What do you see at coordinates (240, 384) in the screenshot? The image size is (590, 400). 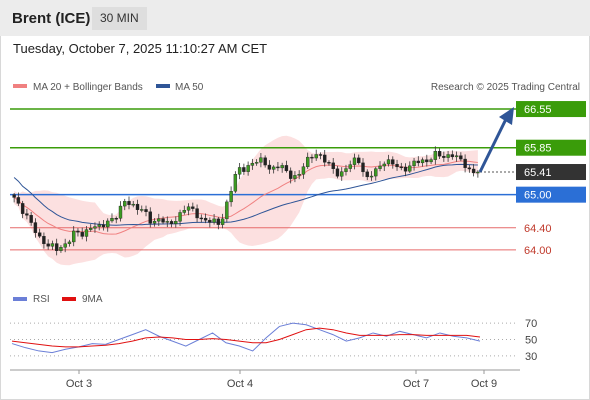 I see `x-tick-label: Oct 4` at bounding box center [240, 384].